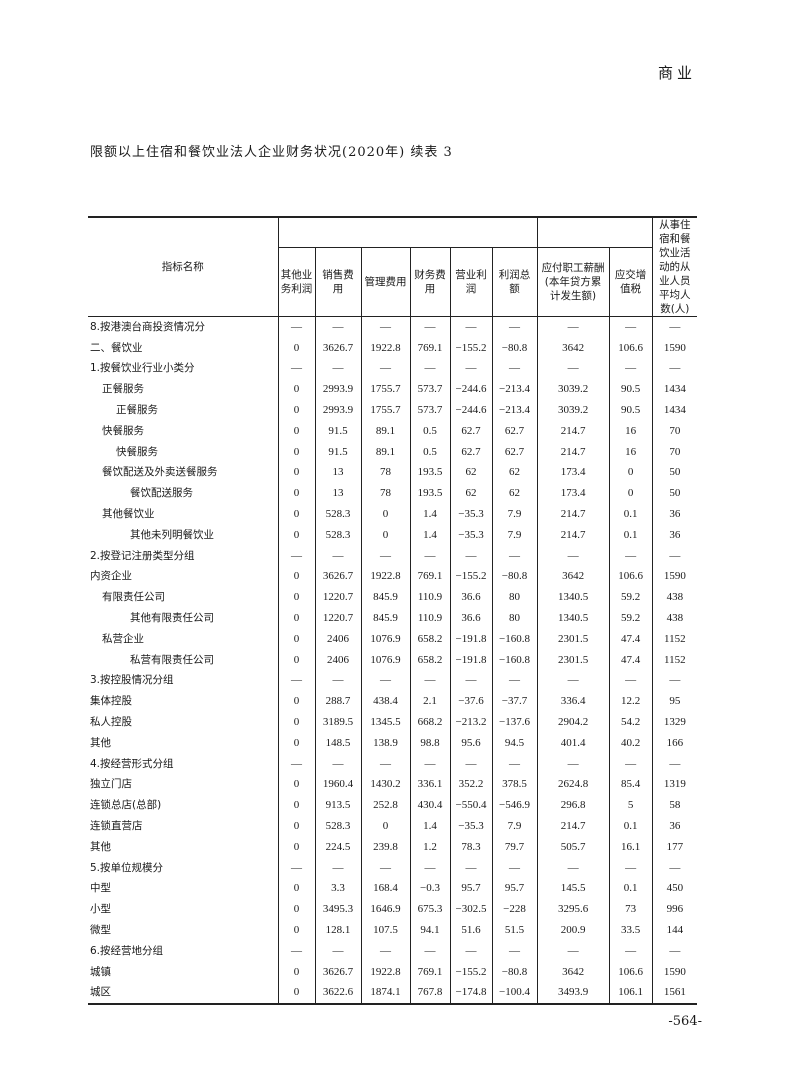 The width and height of the screenshot is (800, 1088). What do you see at coordinates (393, 681) in the screenshot?
I see `table-row: 3.按控股情况分组 — — — — — — — — —` at bounding box center [393, 681].